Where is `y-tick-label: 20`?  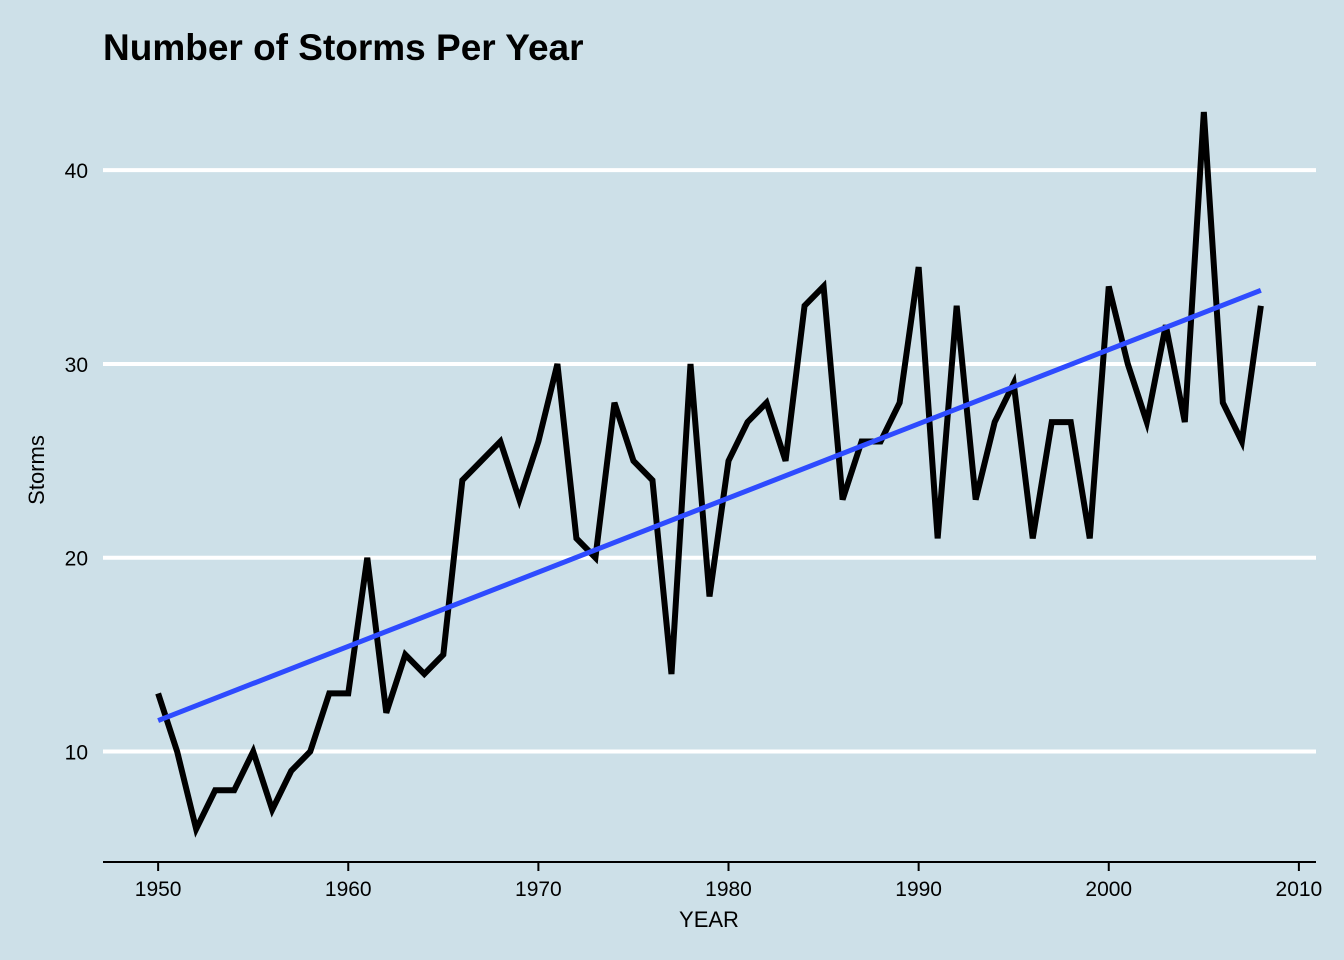
y-tick-label: 20 is located at coordinates (76, 559).